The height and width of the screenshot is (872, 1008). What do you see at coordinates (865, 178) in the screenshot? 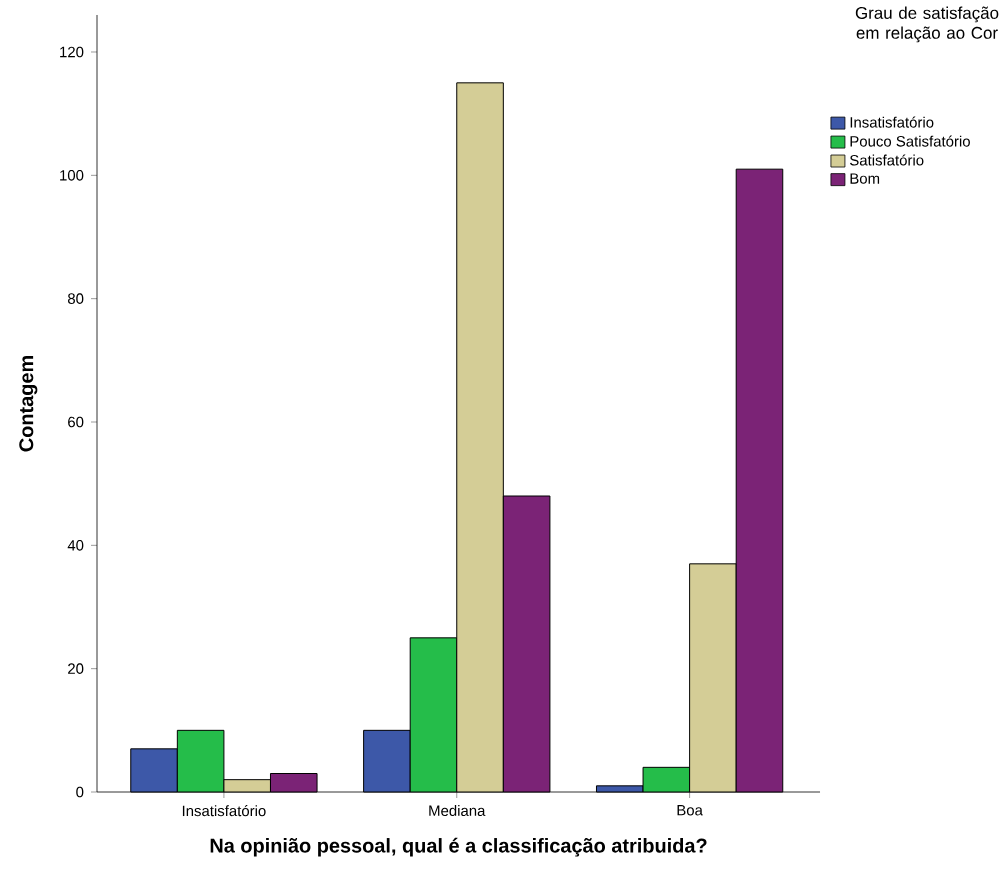
I see `legend-label: Bom` at bounding box center [865, 178].